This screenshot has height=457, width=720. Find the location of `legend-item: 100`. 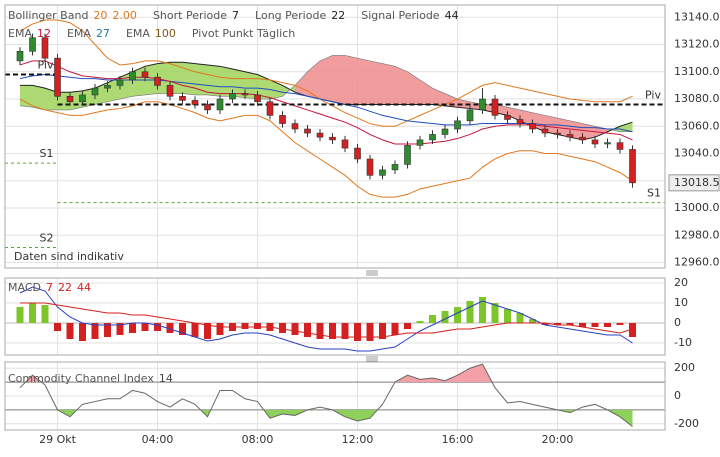

legend-item: 100 is located at coordinates (165, 33).